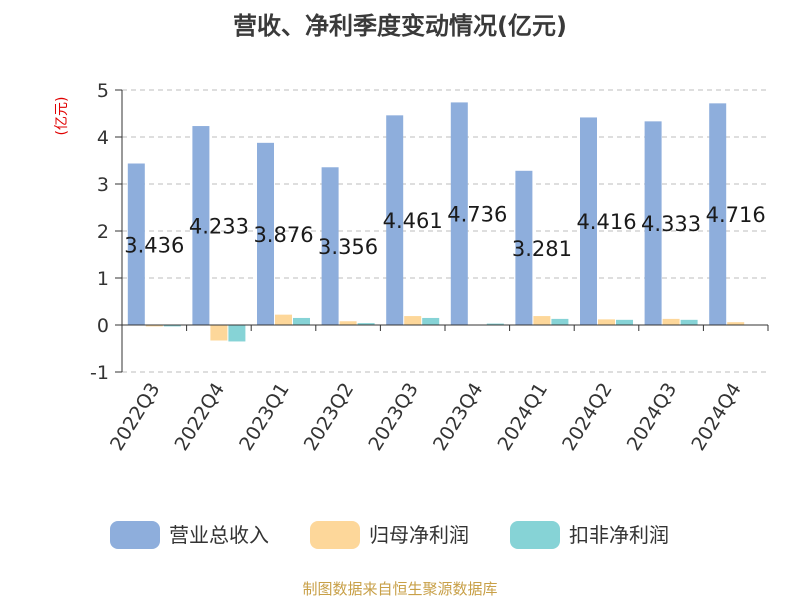 This screenshot has height=600, width=800. Describe the element at coordinates (103, 279) in the screenshot. I see `y-tick-label: 1` at that location.